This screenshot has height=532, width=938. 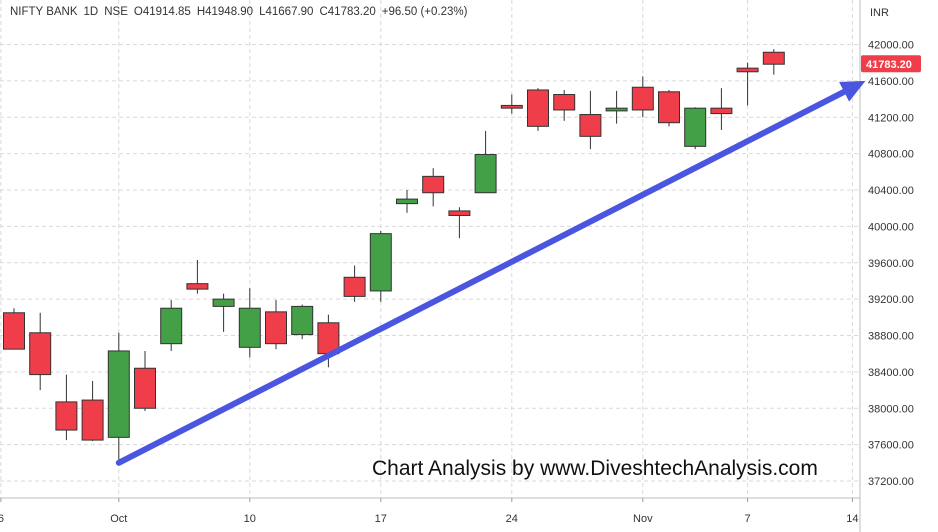 What do you see at coordinates (891, 82) in the screenshot?
I see `y-tick-label: 41600.00` at bounding box center [891, 82].